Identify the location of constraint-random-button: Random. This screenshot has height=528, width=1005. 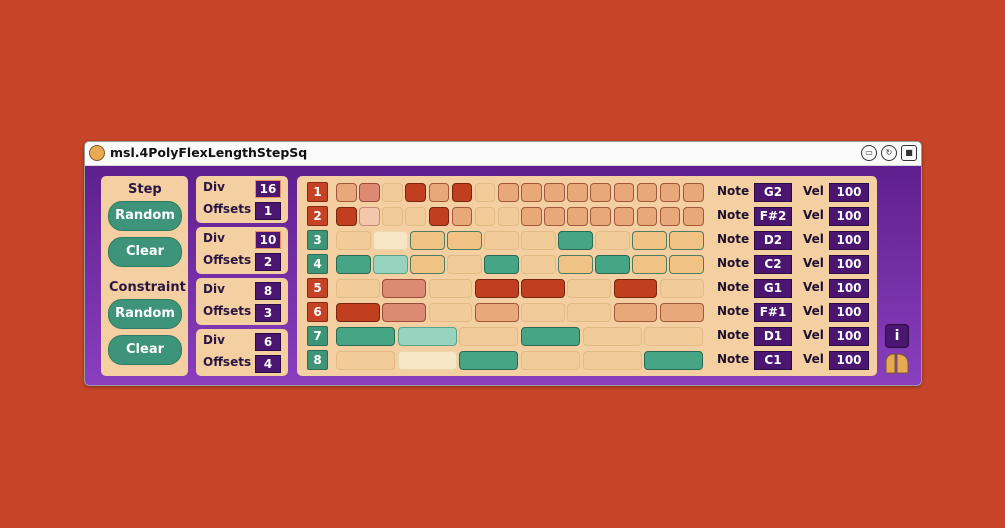
(145, 314).